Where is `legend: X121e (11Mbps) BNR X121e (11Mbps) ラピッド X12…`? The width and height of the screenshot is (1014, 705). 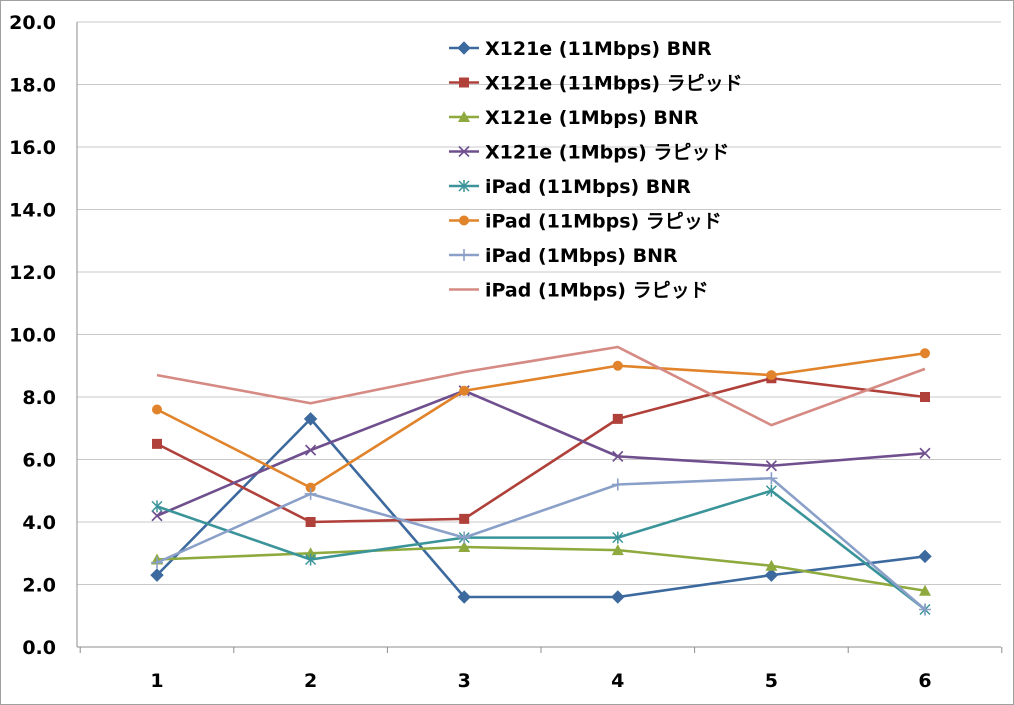
legend: X121e (11Mbps) BNR X121e (11Mbps) ラピッド X12… is located at coordinates (596, 170).